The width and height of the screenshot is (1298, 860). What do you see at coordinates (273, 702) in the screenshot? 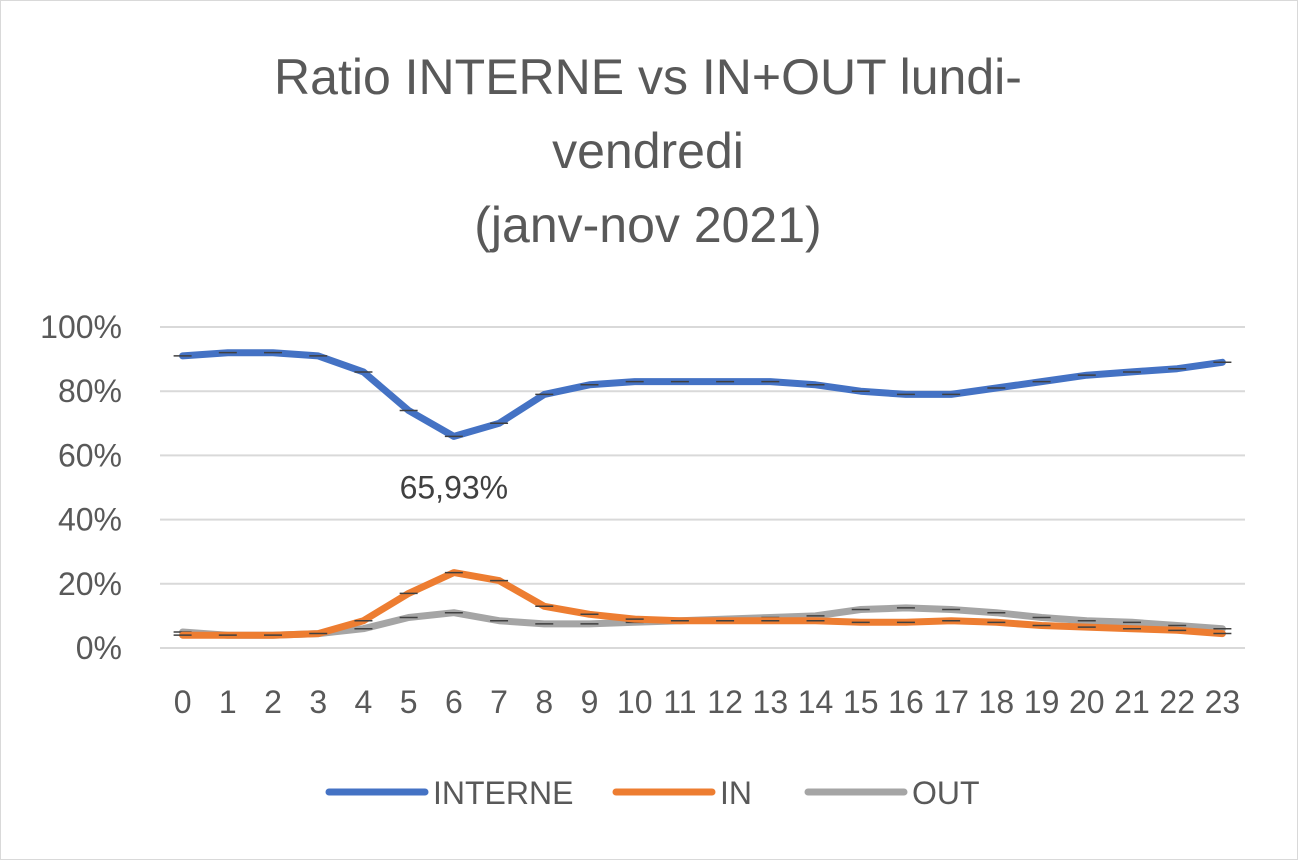
I see `x-tick-label: 2` at bounding box center [273, 702].